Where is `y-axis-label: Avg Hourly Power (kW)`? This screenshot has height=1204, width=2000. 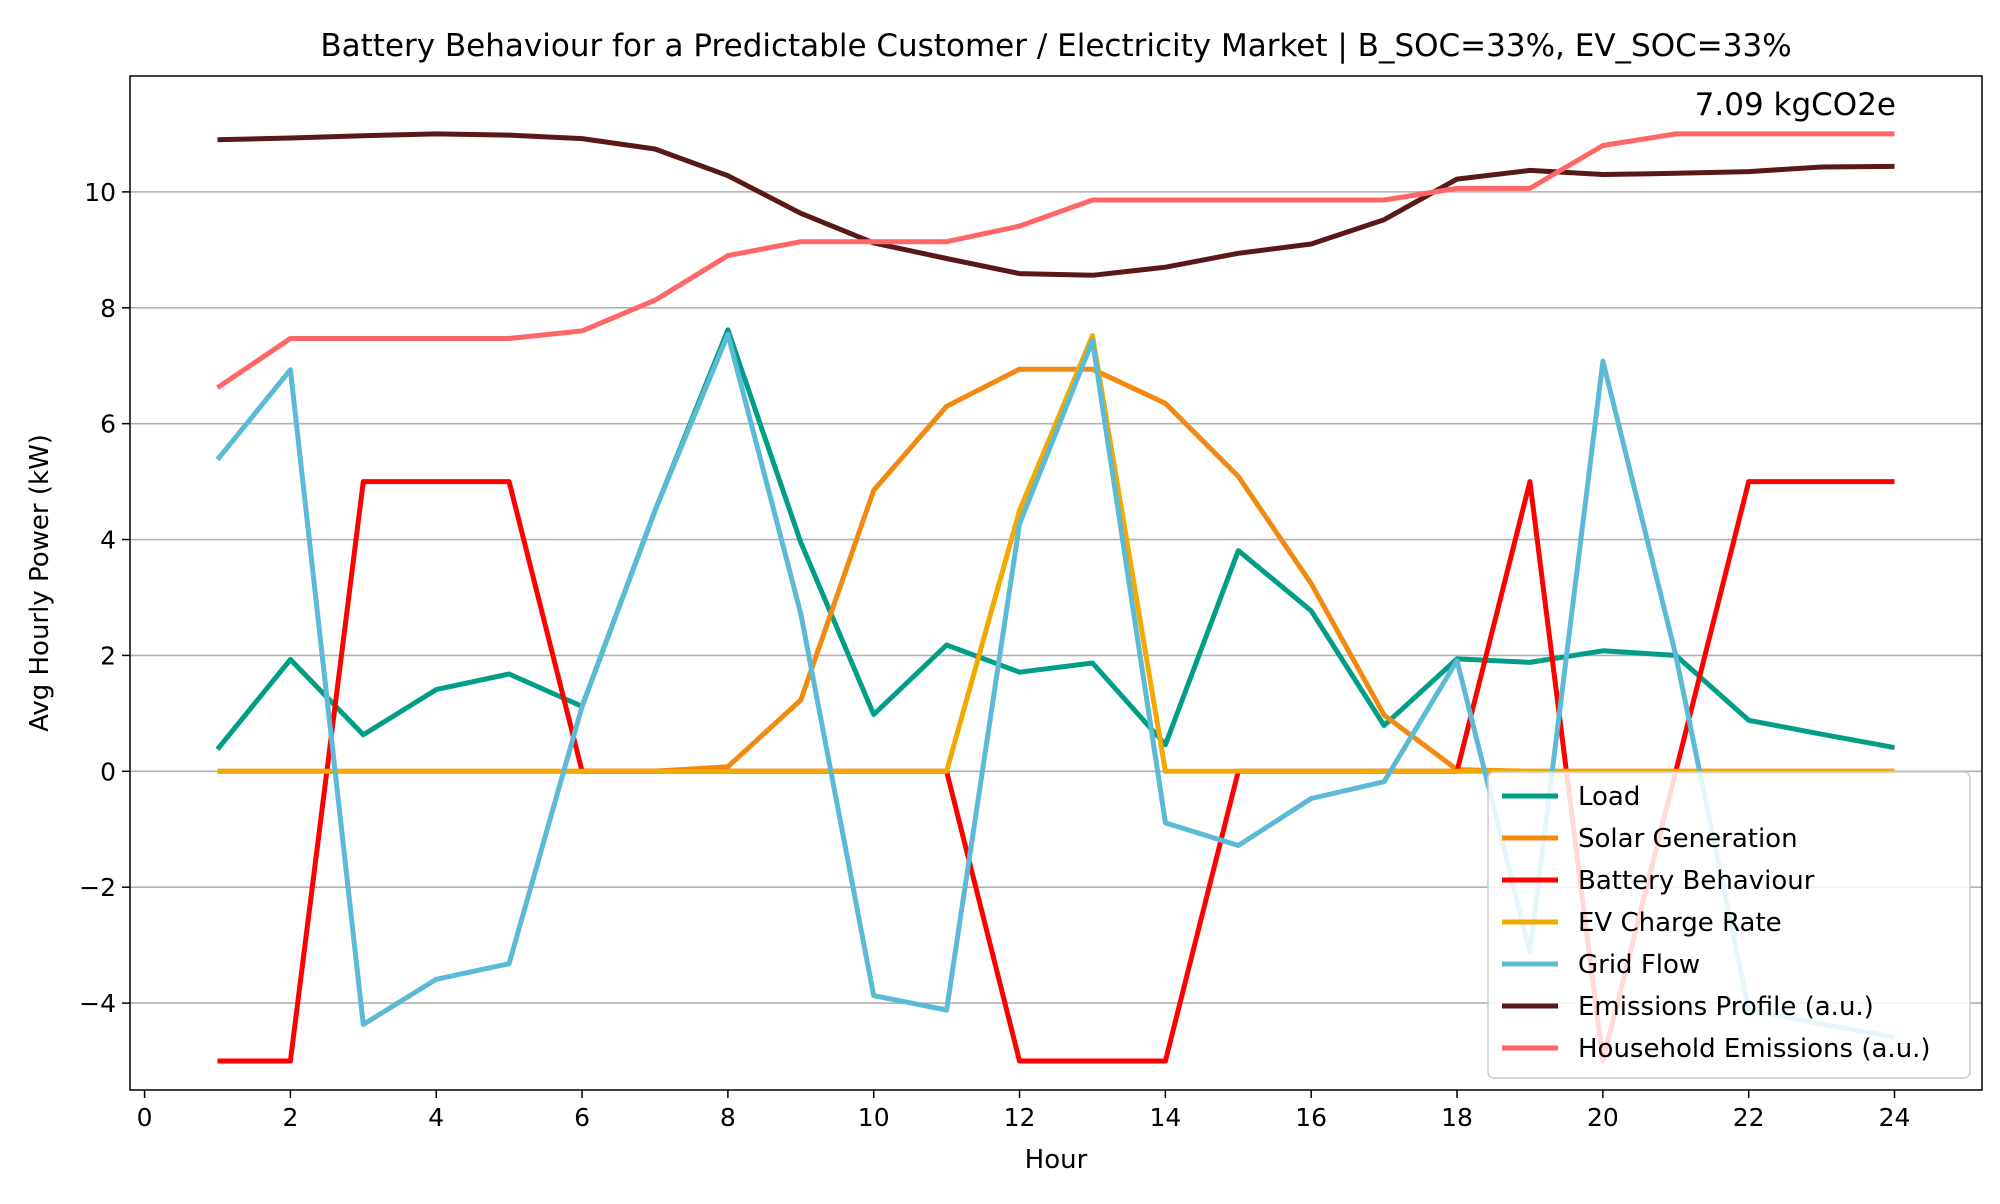 y-axis-label: Avg Hourly Power (kW) is located at coordinates (40, 583).